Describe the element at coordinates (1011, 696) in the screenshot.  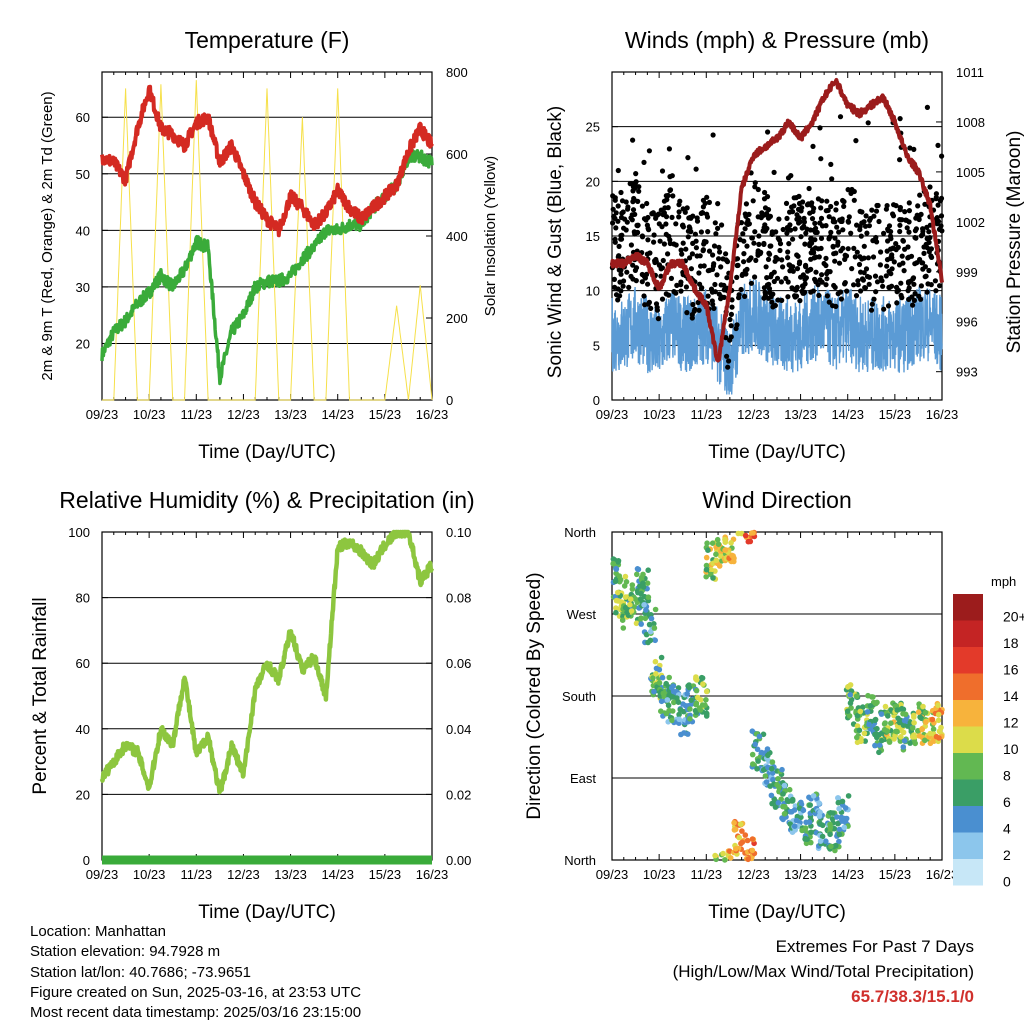
I see `colorbar-label: 14` at that location.